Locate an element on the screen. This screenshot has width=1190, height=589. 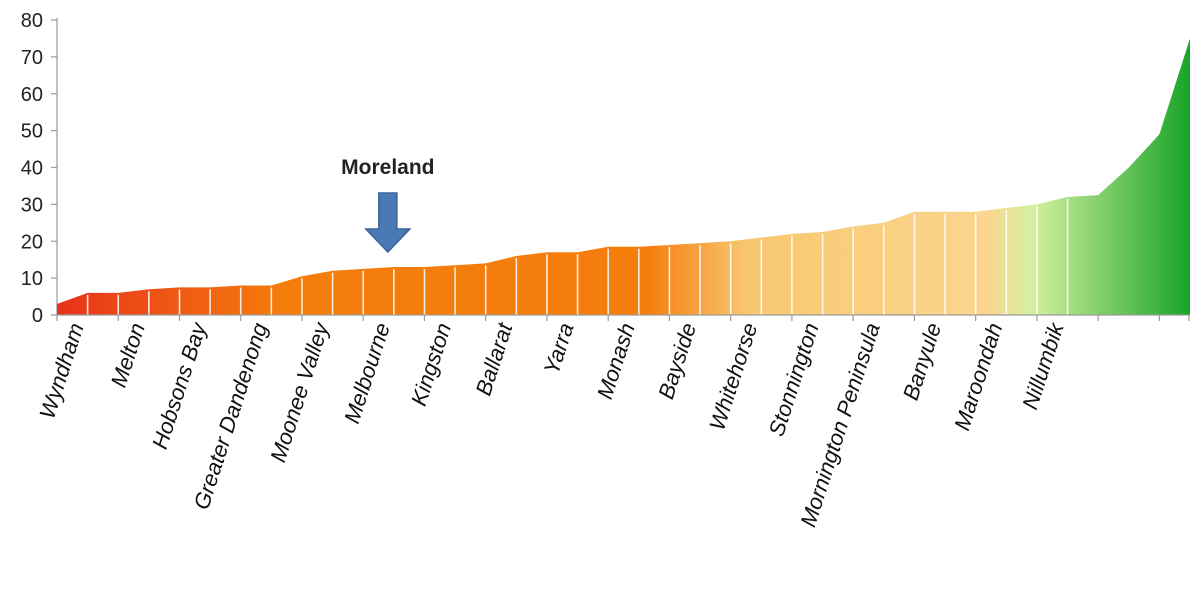
x-tick-label: Ballarat is located at coordinates (494, 359).